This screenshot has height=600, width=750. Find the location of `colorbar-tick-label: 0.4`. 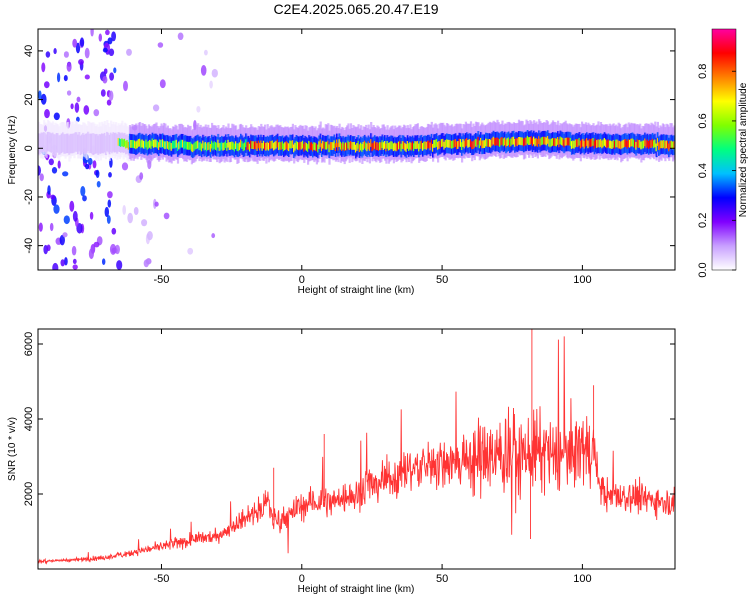

colorbar-tick-label: 0.4 is located at coordinates (703, 170).